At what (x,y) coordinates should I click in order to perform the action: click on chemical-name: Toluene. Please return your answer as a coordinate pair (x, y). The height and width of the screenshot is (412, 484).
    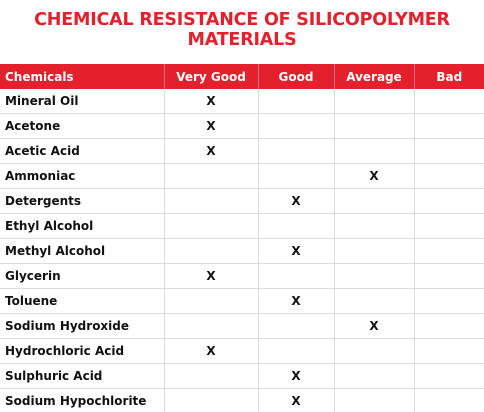
    Looking at the image, I should click on (82, 301).